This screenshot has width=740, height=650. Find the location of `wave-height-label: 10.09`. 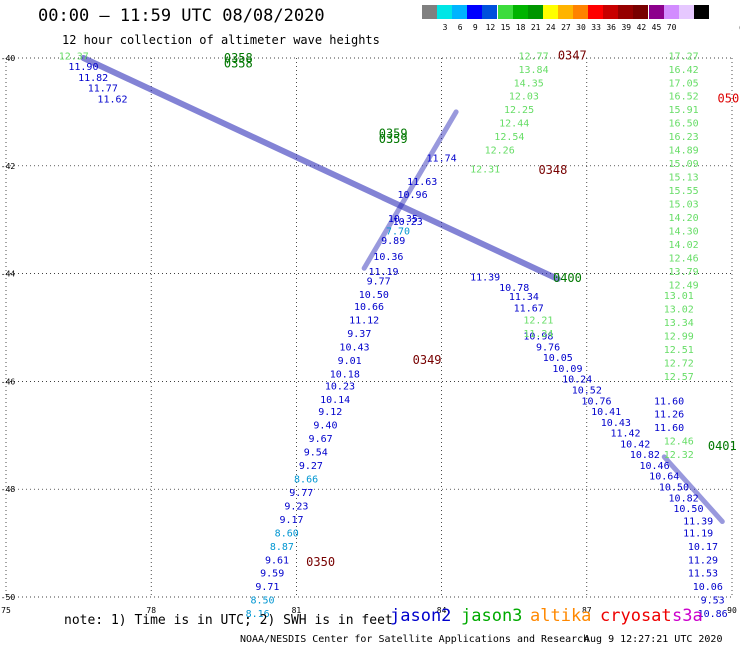

wave-height-label: 10.09 is located at coordinates (567, 369).